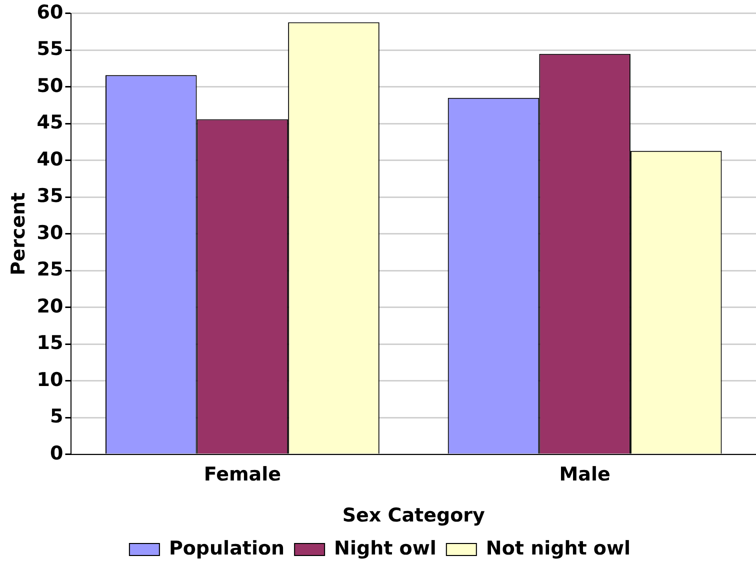 The image size is (756, 573). Describe the element at coordinates (50, 233) in the screenshot. I see `y-tick-label: 30` at that location.